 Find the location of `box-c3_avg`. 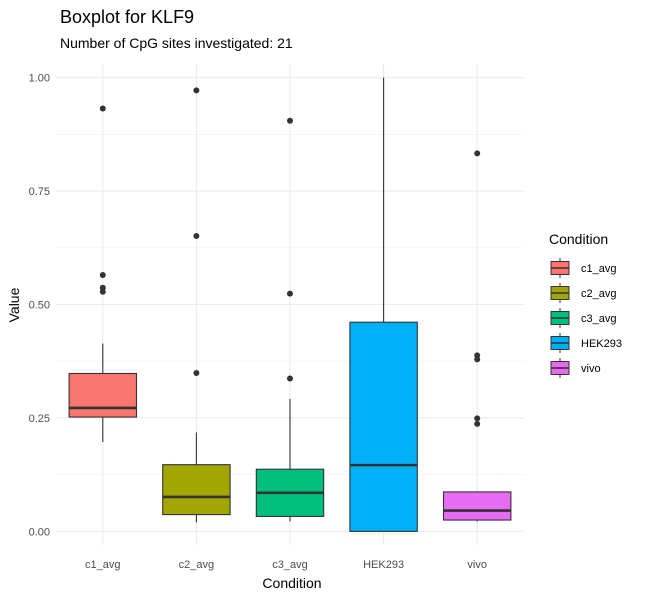

box-c3_avg is located at coordinates (290, 319).